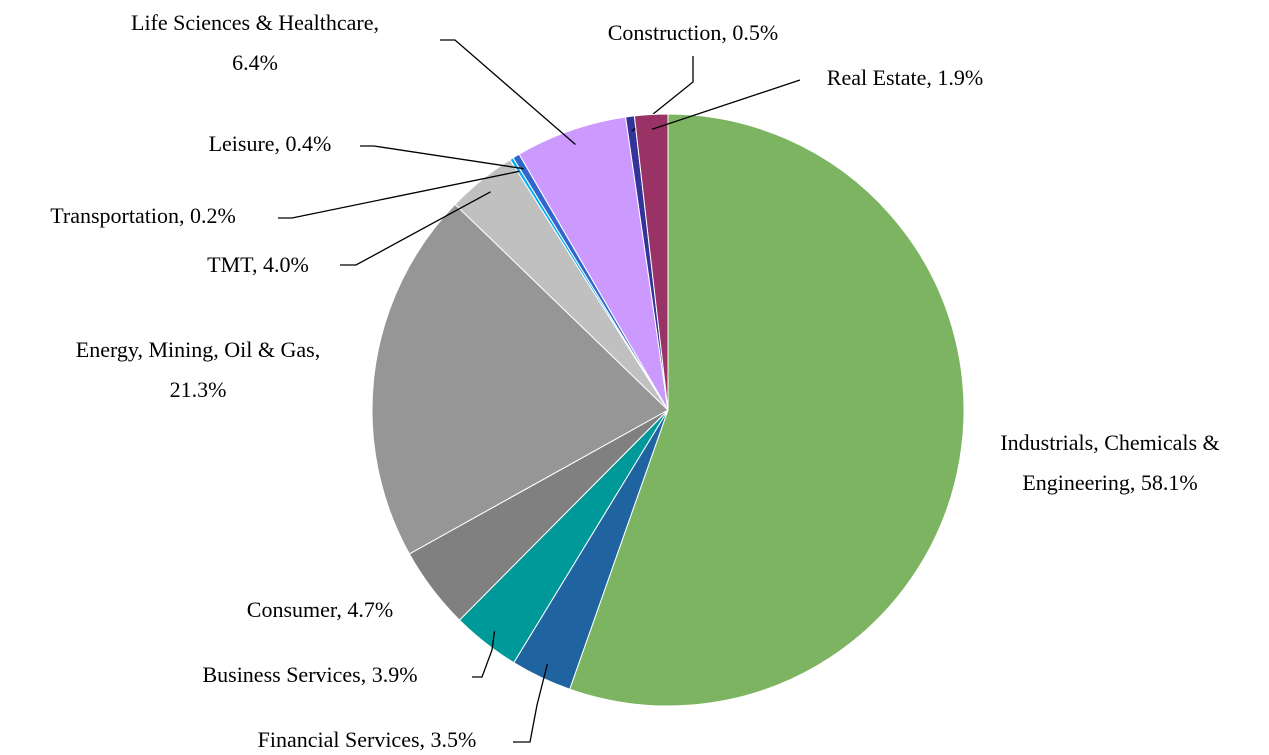 The image size is (1269, 755). What do you see at coordinates (1109, 482) in the screenshot?
I see `data-label: Engineering, 58.1%` at bounding box center [1109, 482].